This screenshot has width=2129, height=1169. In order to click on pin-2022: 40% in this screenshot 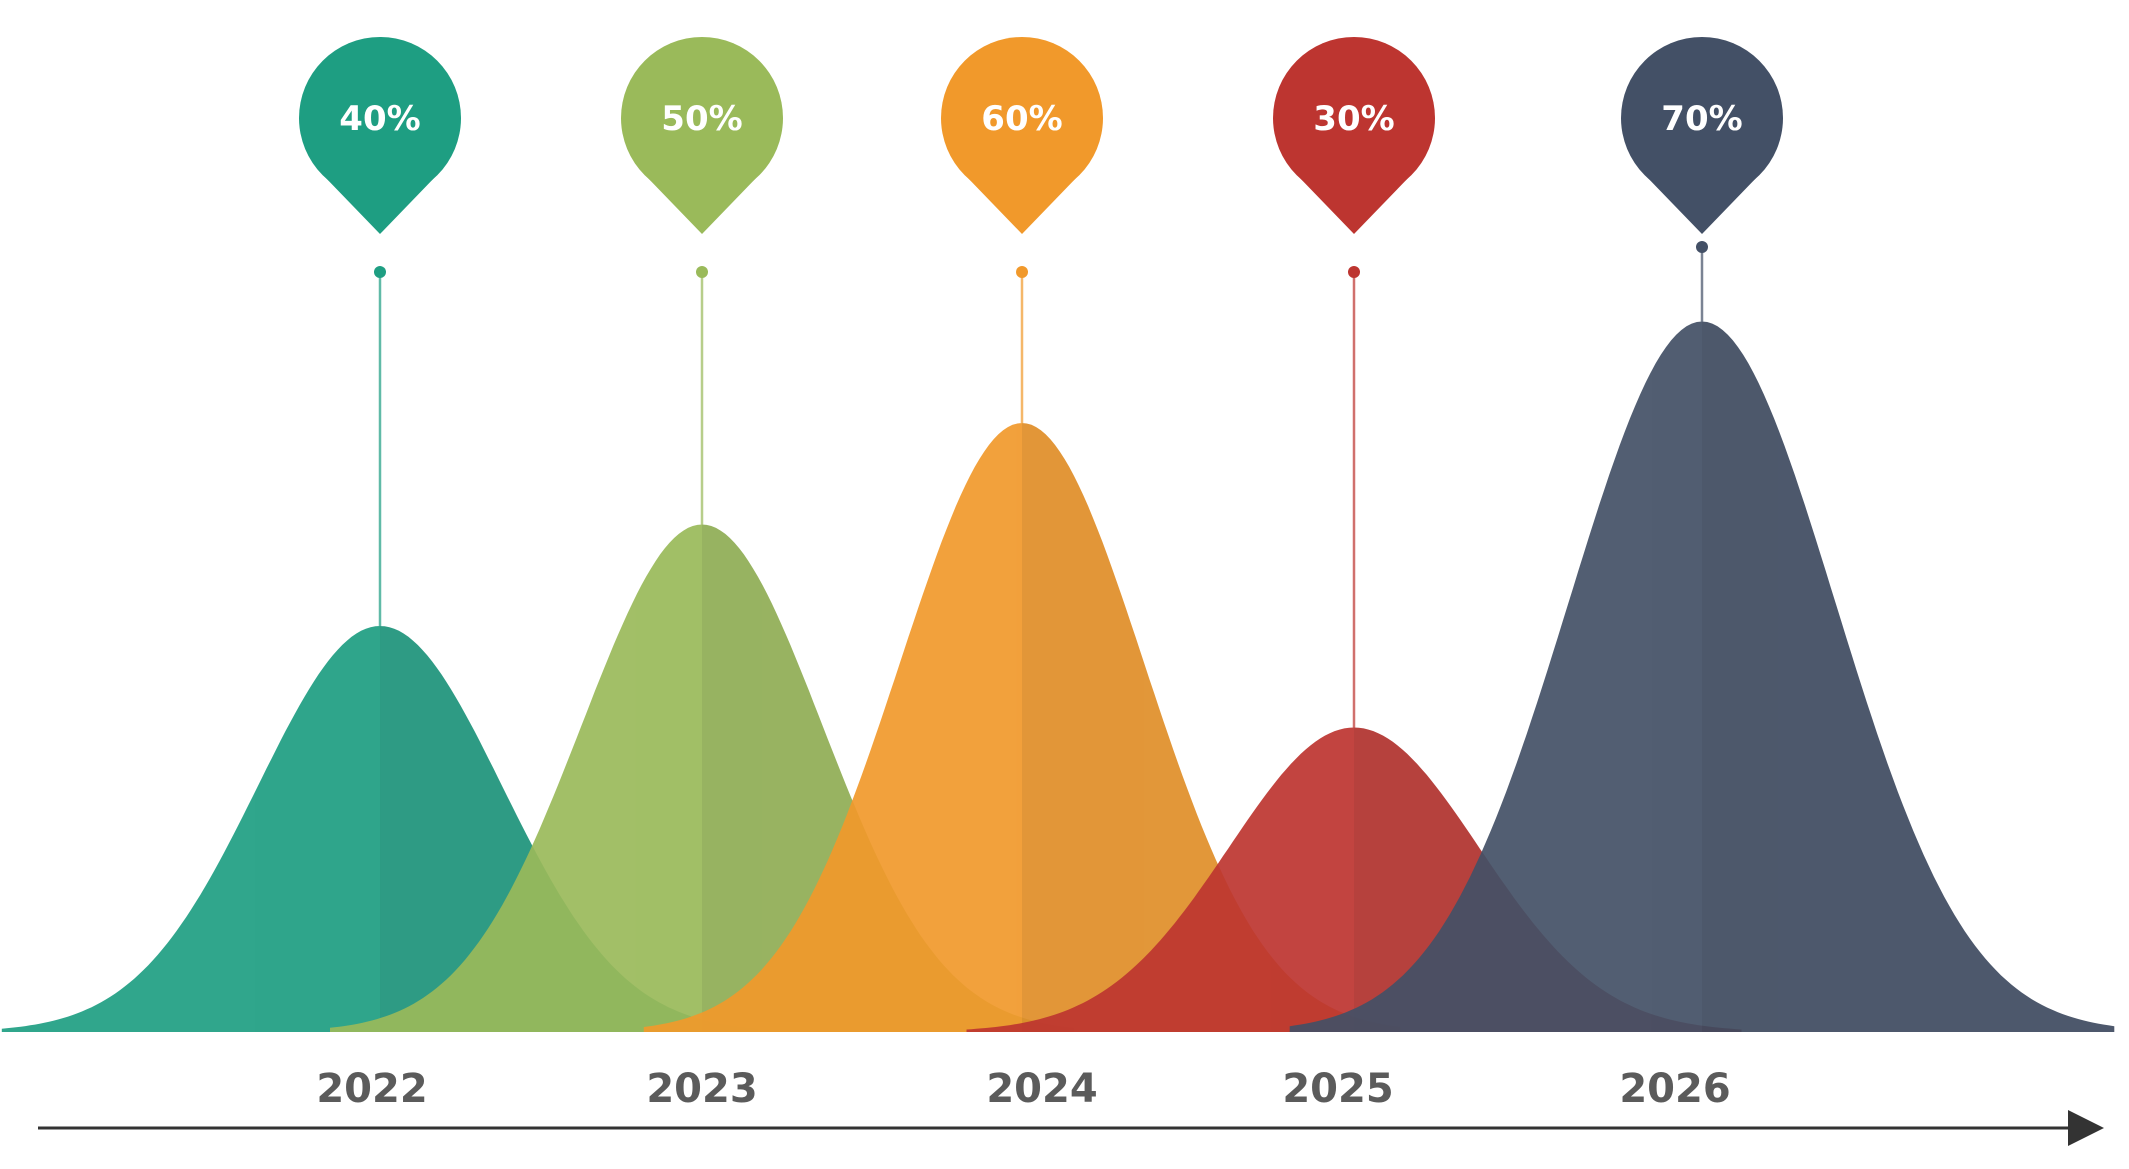, I will do `click(380, 135)`.